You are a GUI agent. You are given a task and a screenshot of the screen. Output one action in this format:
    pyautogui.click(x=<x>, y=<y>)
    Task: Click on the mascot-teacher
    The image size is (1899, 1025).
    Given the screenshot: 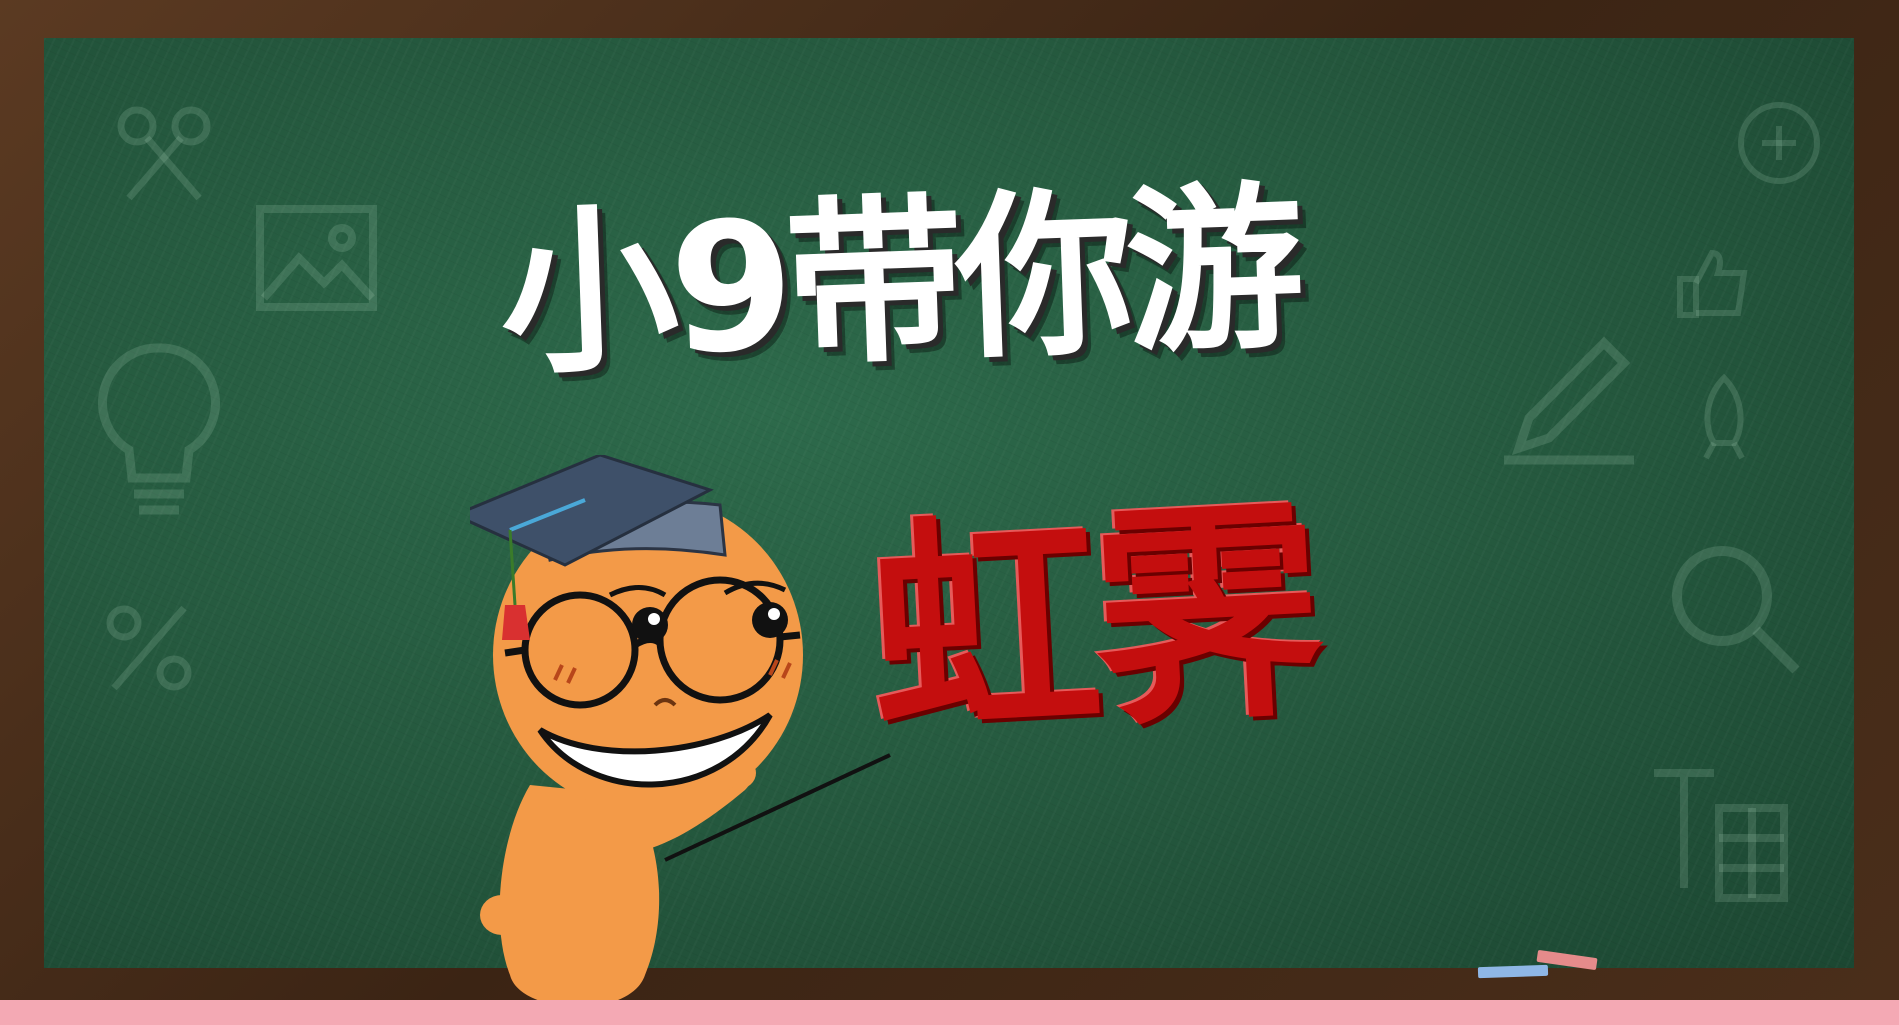 What is the action you would take?
    pyautogui.click(x=680, y=731)
    